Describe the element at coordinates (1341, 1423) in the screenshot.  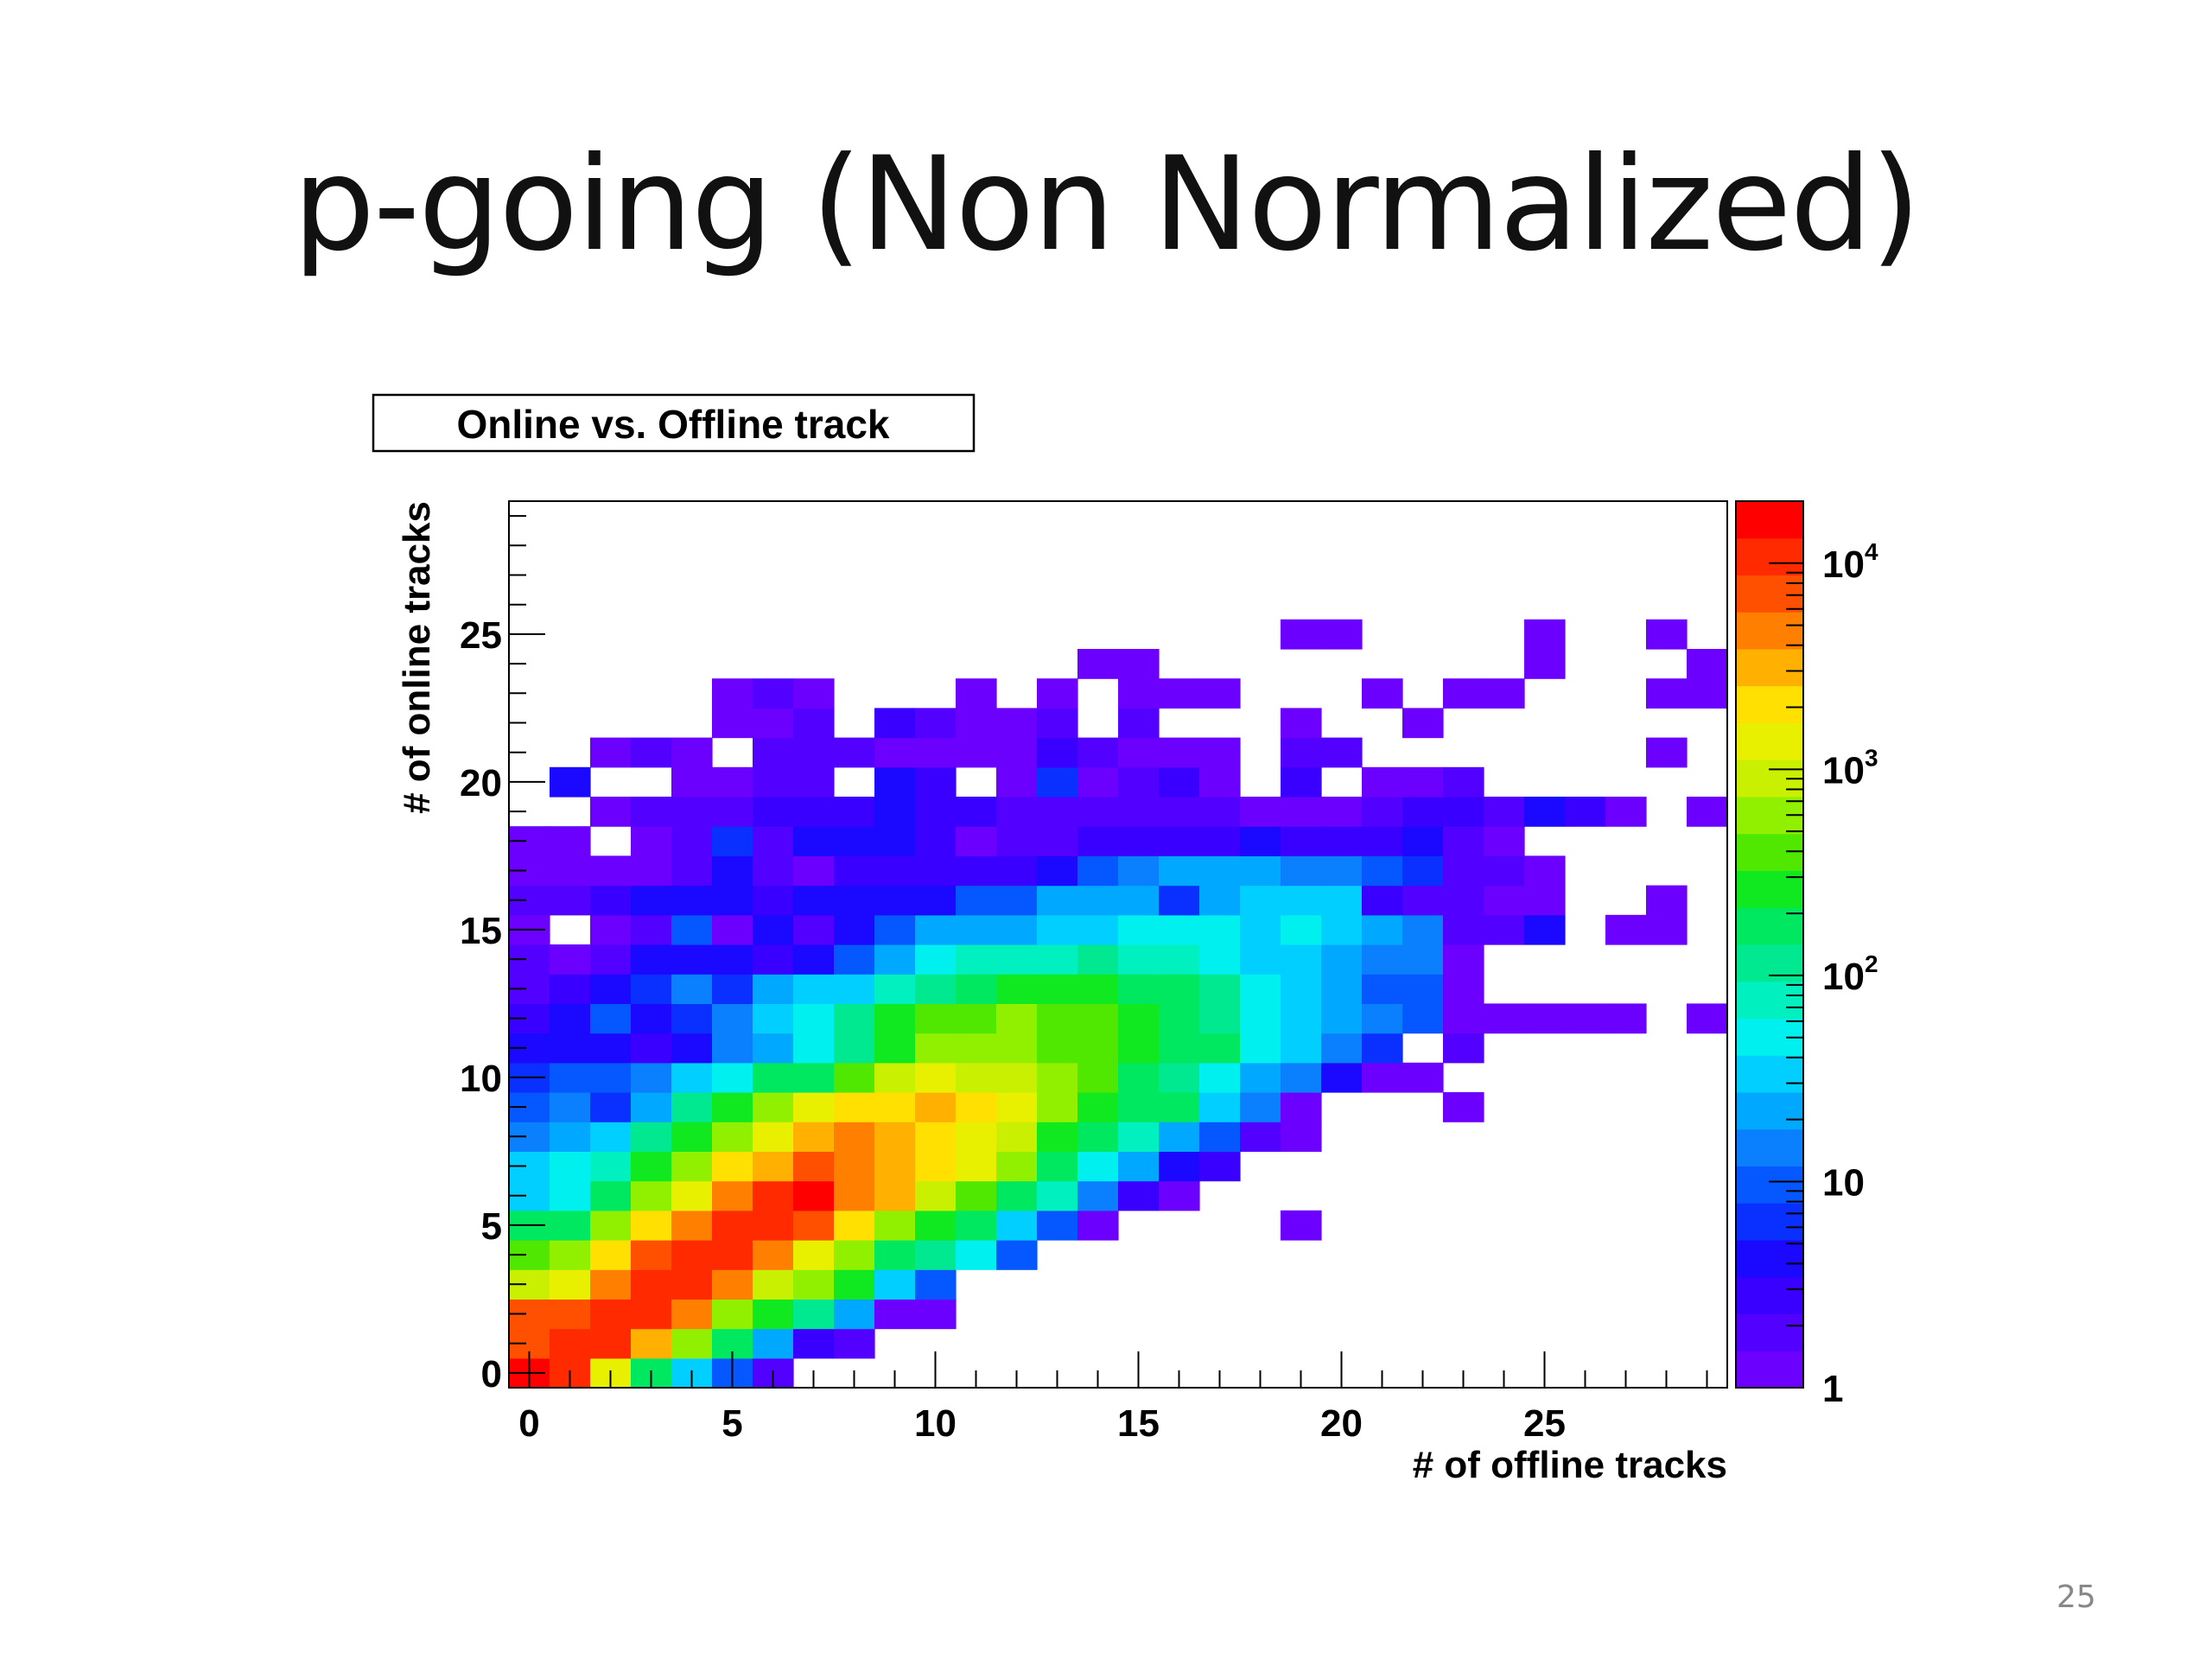
I see `x-tick-label: 20` at that location.